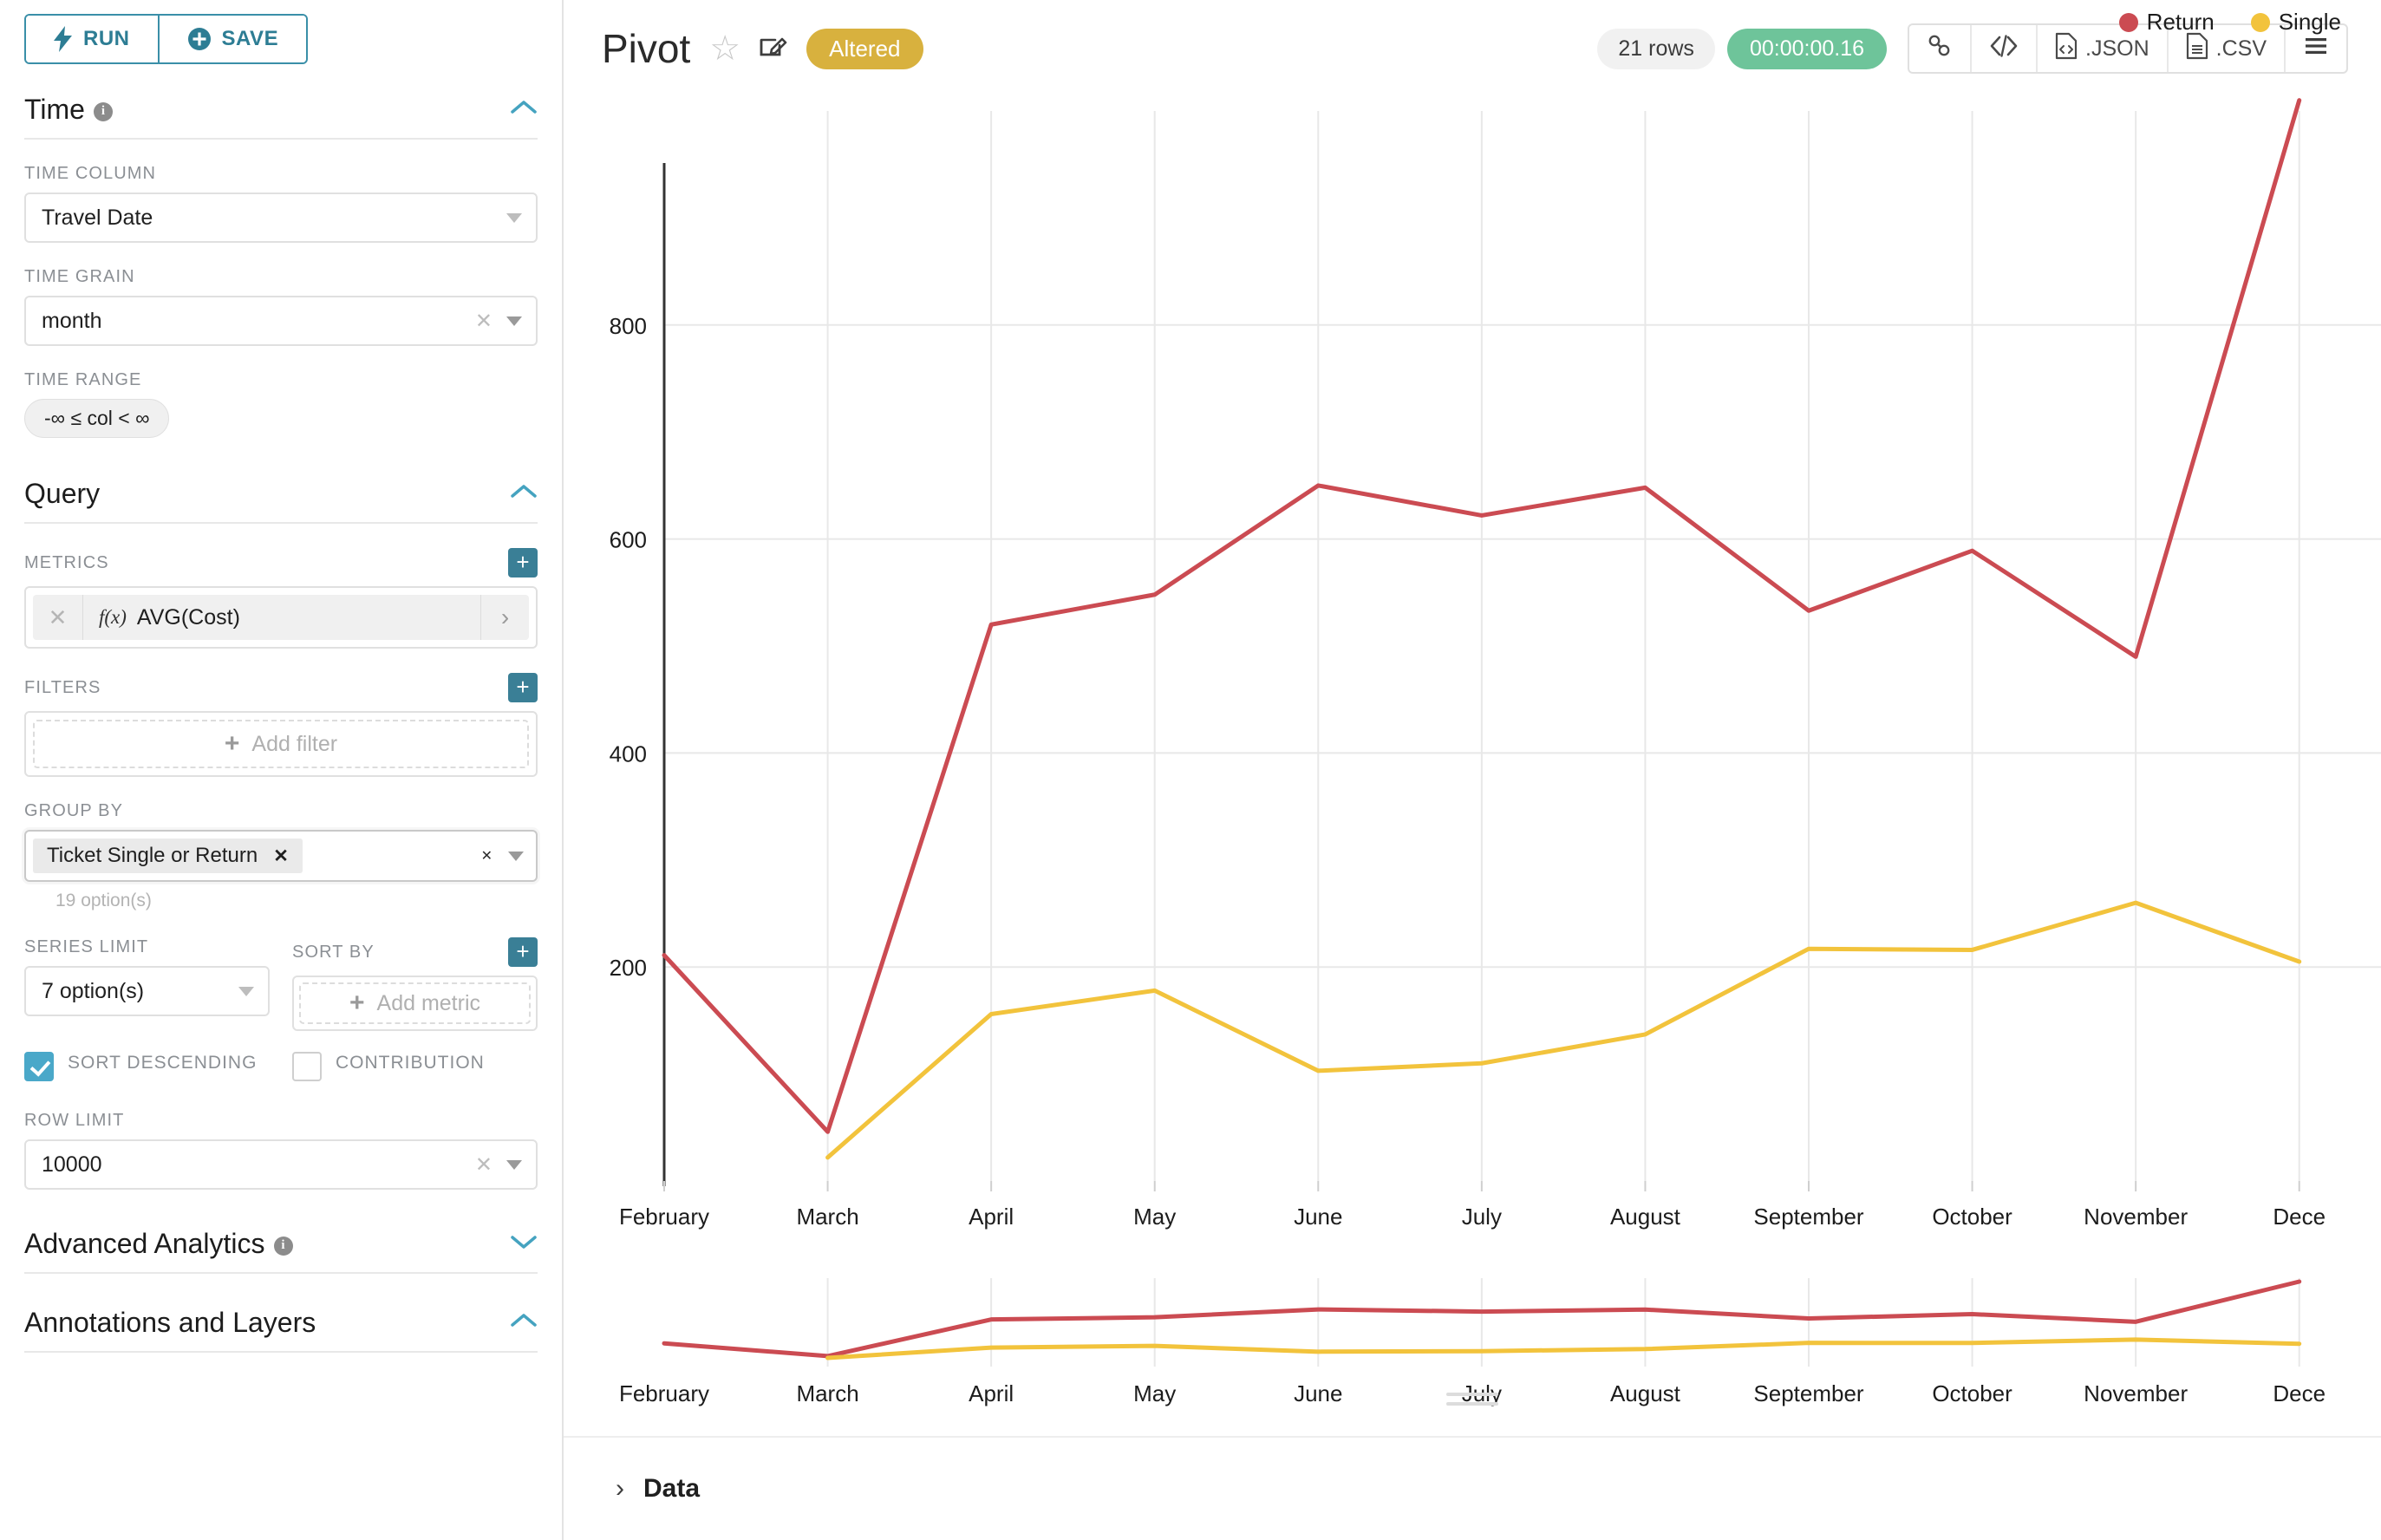 This screenshot has width=2381, height=1540. Describe the element at coordinates (281, 321) in the screenshot. I see `time-grain-select: month ✕` at that location.